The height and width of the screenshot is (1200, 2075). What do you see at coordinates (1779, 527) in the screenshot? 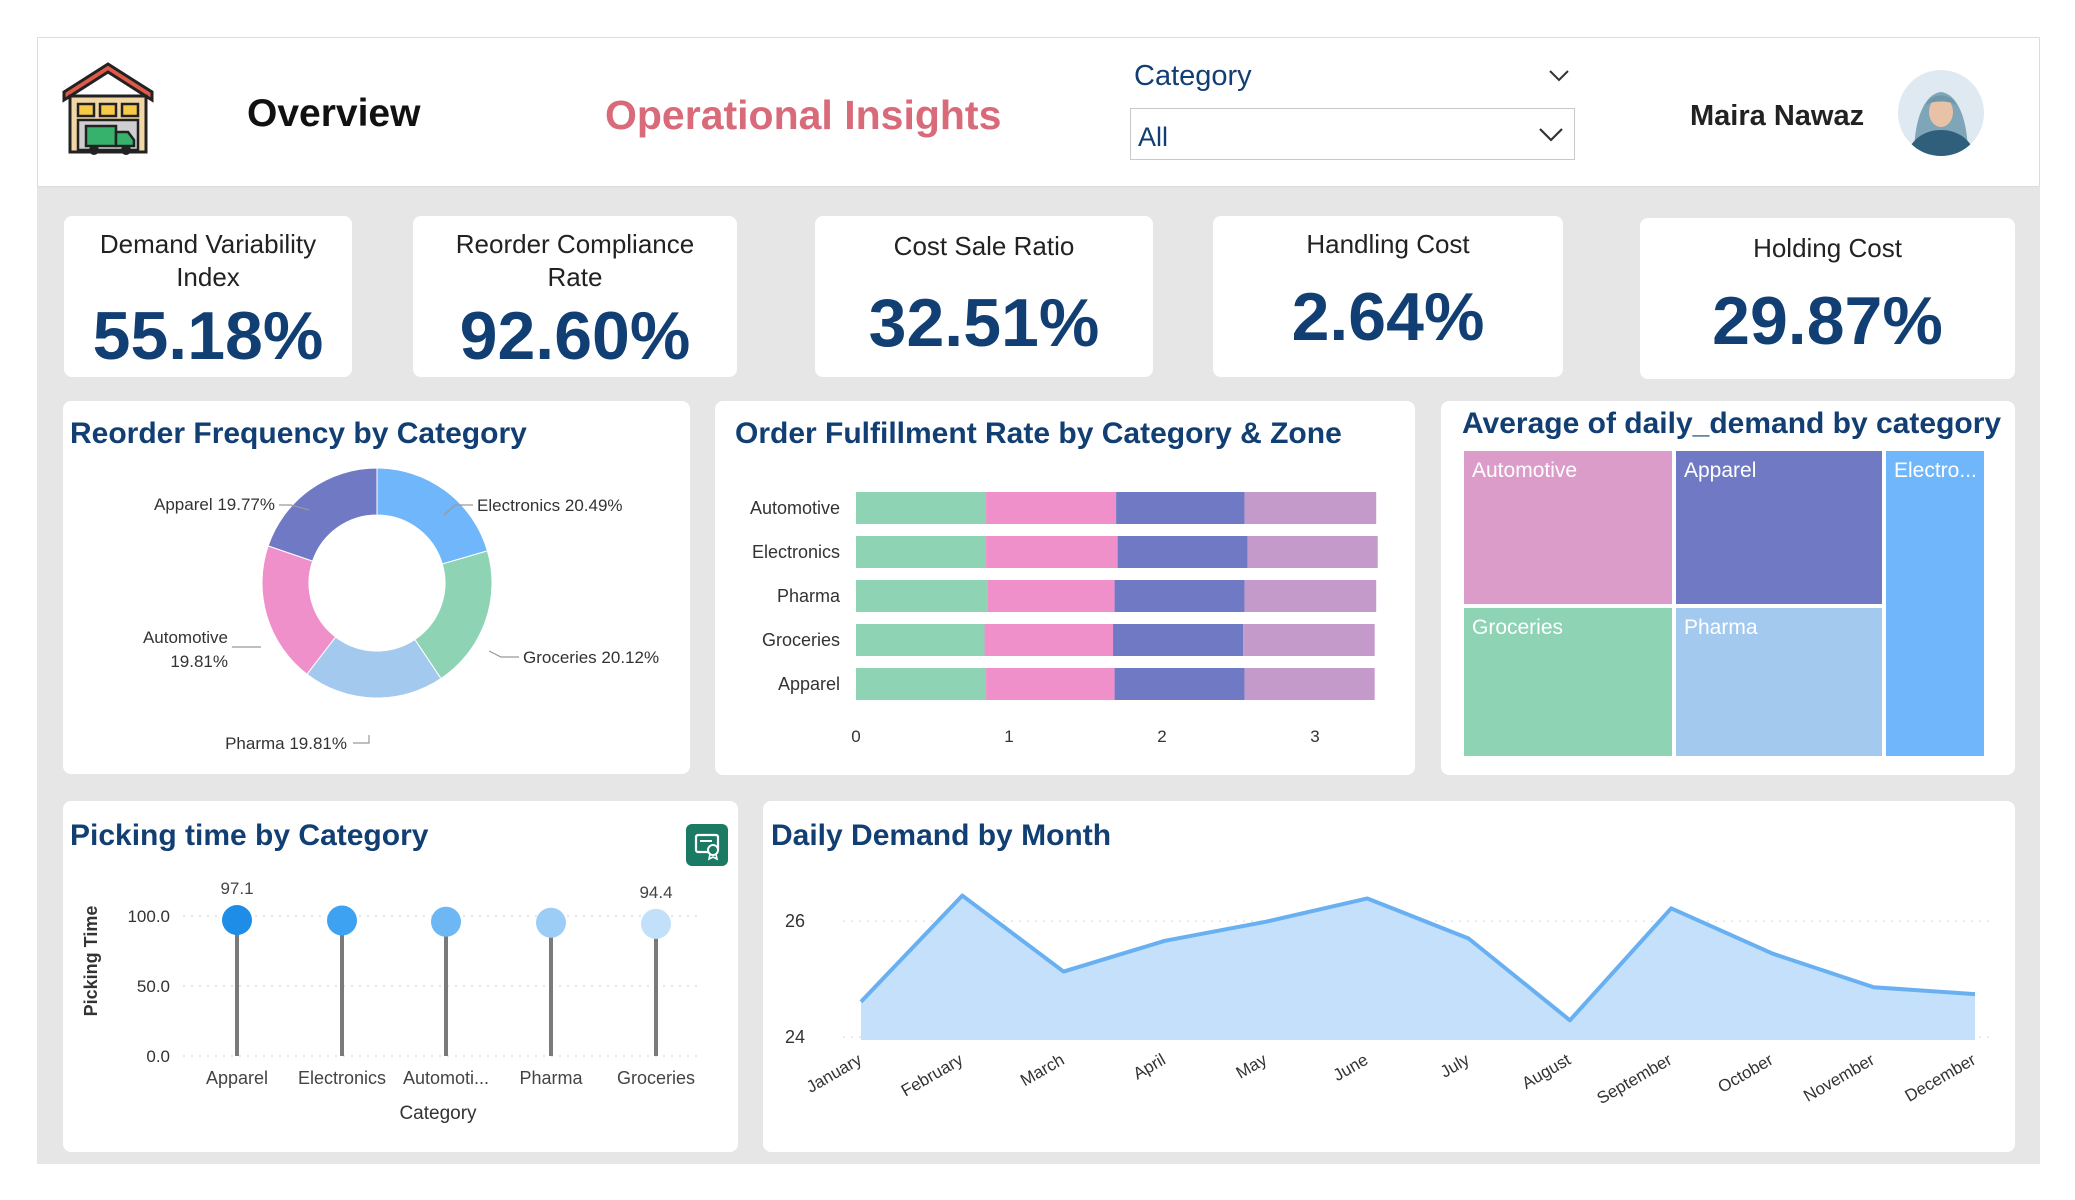
I see `treemap-cell-apparel: Apparel` at bounding box center [1779, 527].